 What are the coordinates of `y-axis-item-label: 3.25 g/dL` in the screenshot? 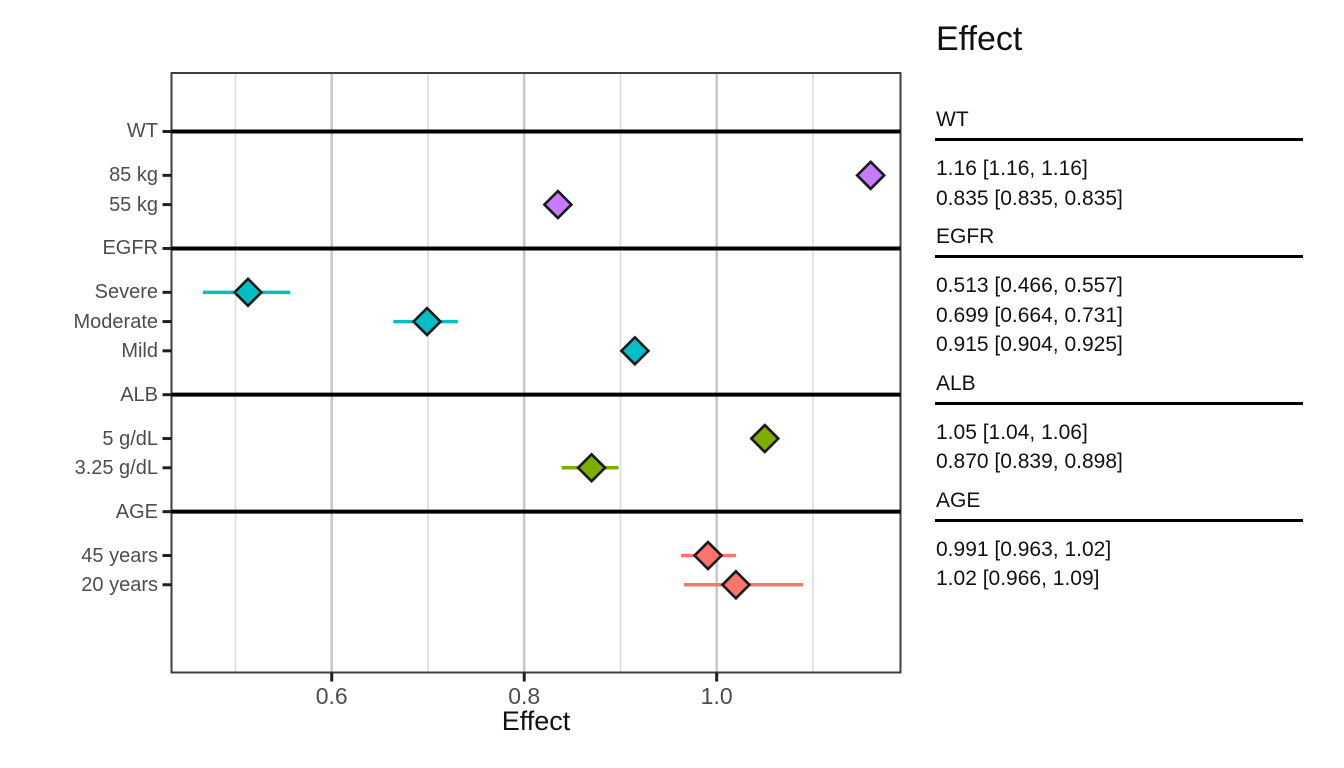 It's located at (116, 467).